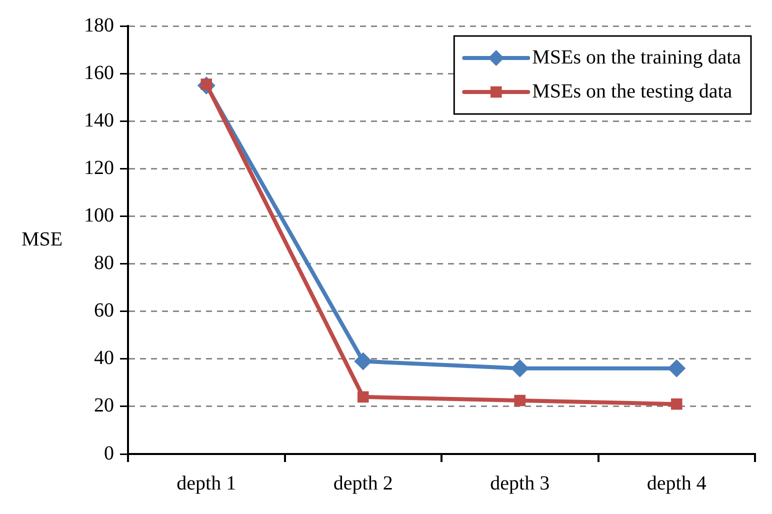 This screenshot has height=514, width=772. What do you see at coordinates (104, 405) in the screenshot?
I see `y-tick-label: 20` at bounding box center [104, 405].